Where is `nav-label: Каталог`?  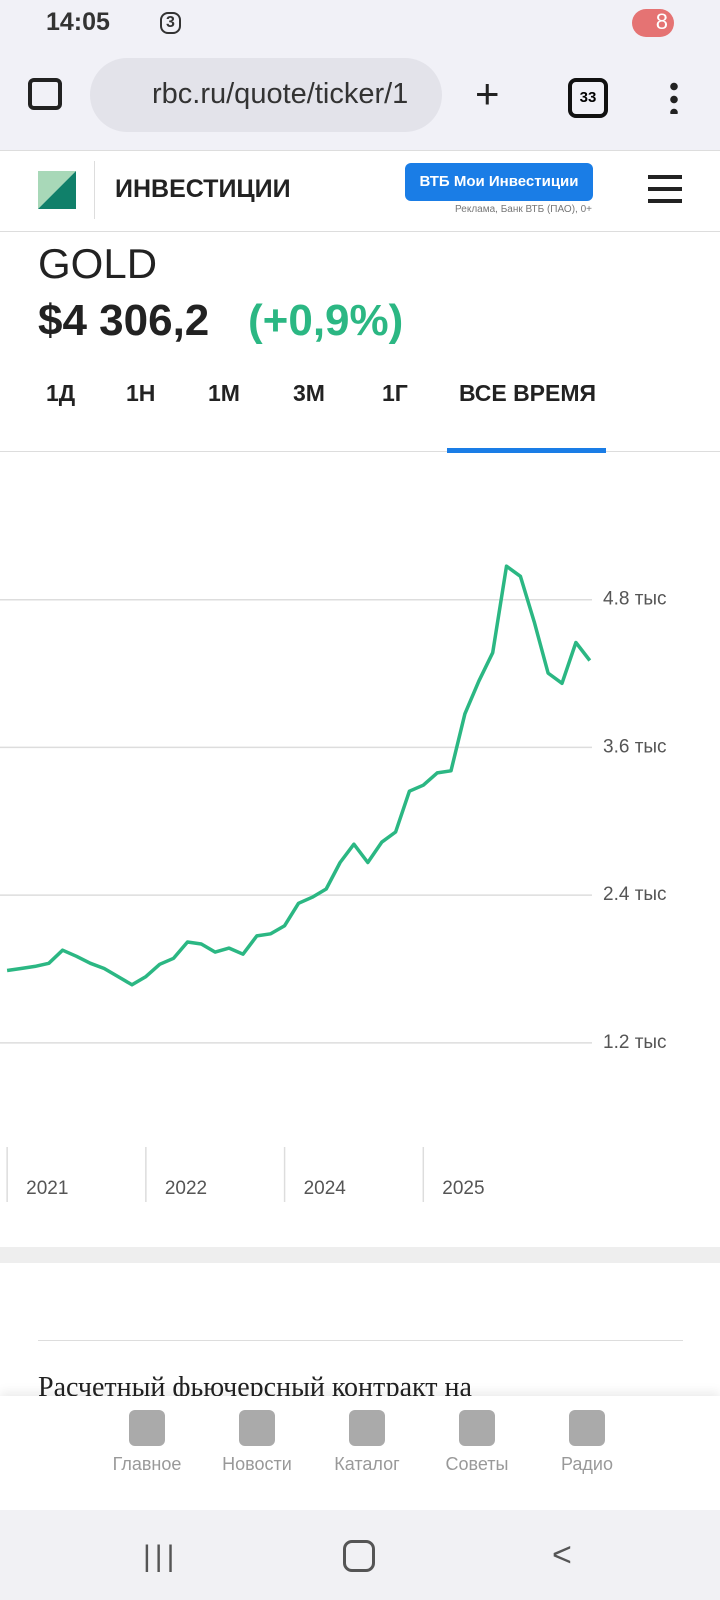
nav-label: Каталог is located at coordinates (367, 1464).